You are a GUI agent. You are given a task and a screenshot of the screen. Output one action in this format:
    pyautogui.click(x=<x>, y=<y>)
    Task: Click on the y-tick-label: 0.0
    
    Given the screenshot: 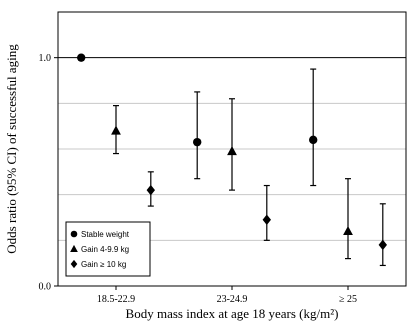 What is the action you would take?
    pyautogui.click(x=45, y=287)
    